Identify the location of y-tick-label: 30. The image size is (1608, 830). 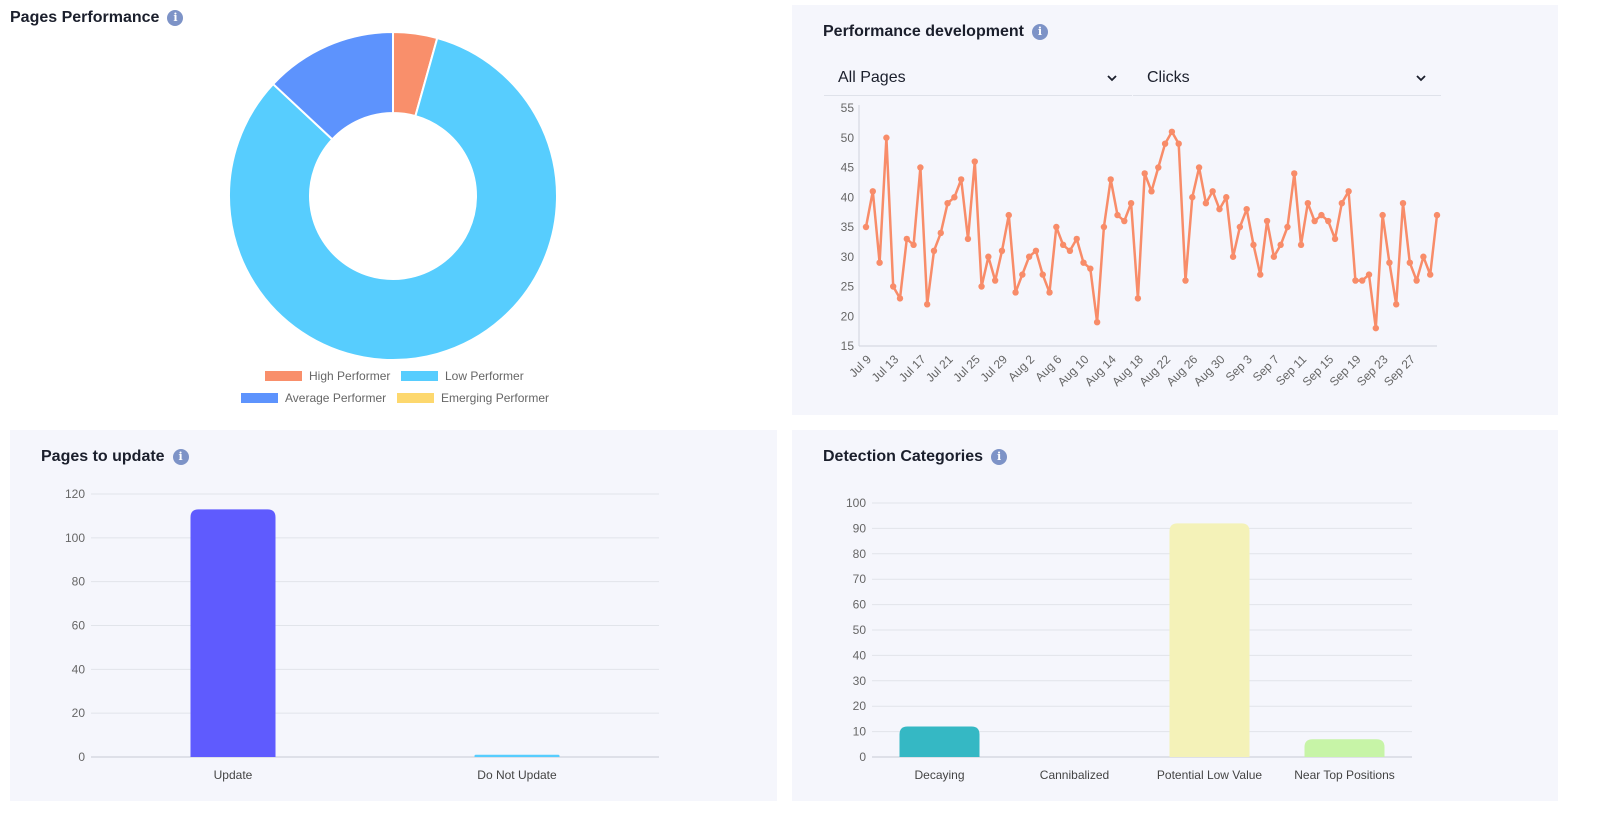
(860, 681).